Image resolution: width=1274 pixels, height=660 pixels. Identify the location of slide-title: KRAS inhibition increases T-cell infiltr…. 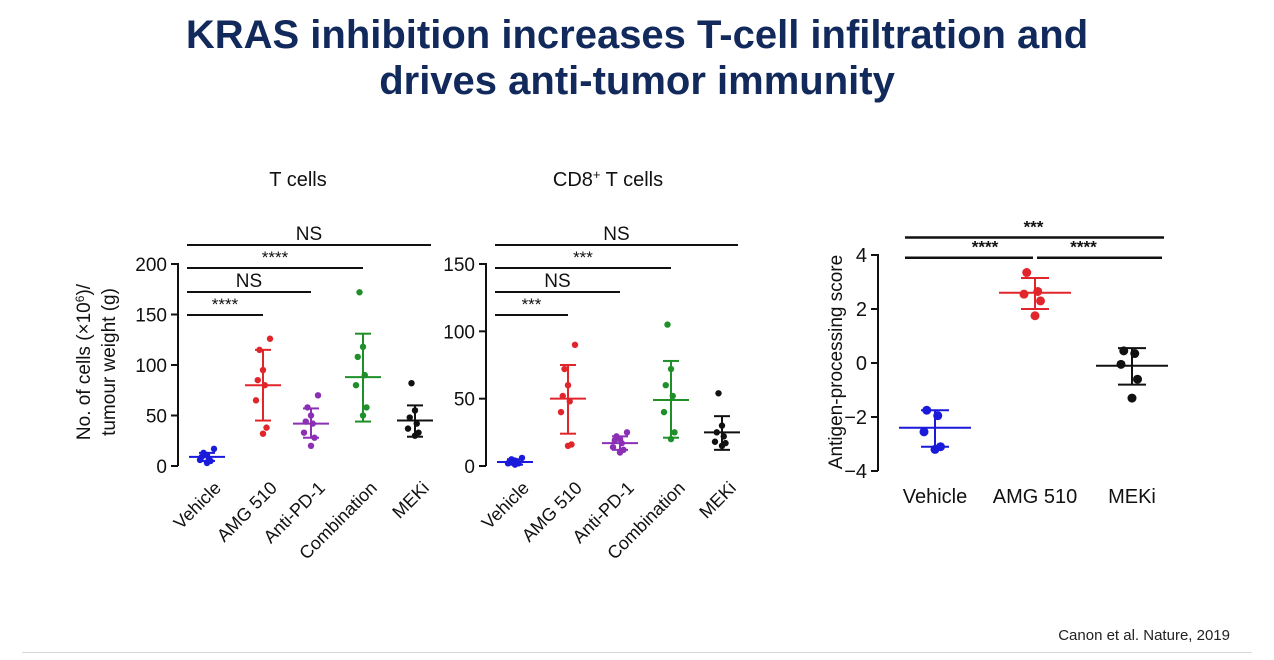
(637, 58).